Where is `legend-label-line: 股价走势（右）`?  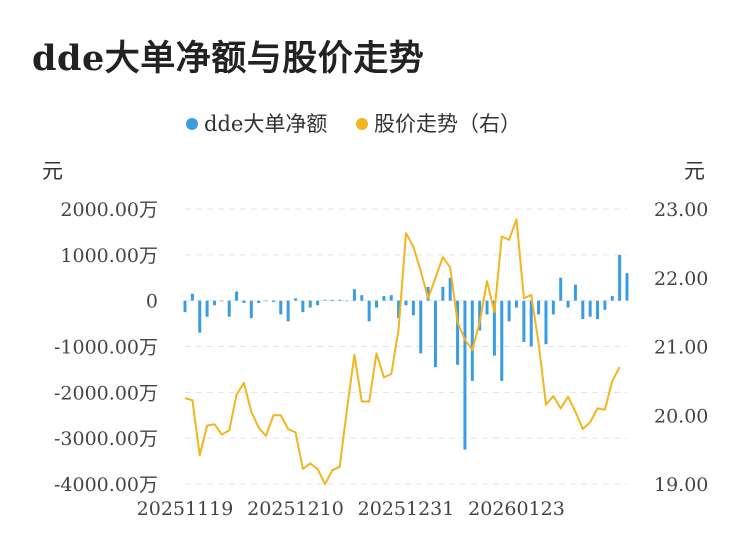
legend-label-line: 股价走势（右） is located at coordinates (447, 124).